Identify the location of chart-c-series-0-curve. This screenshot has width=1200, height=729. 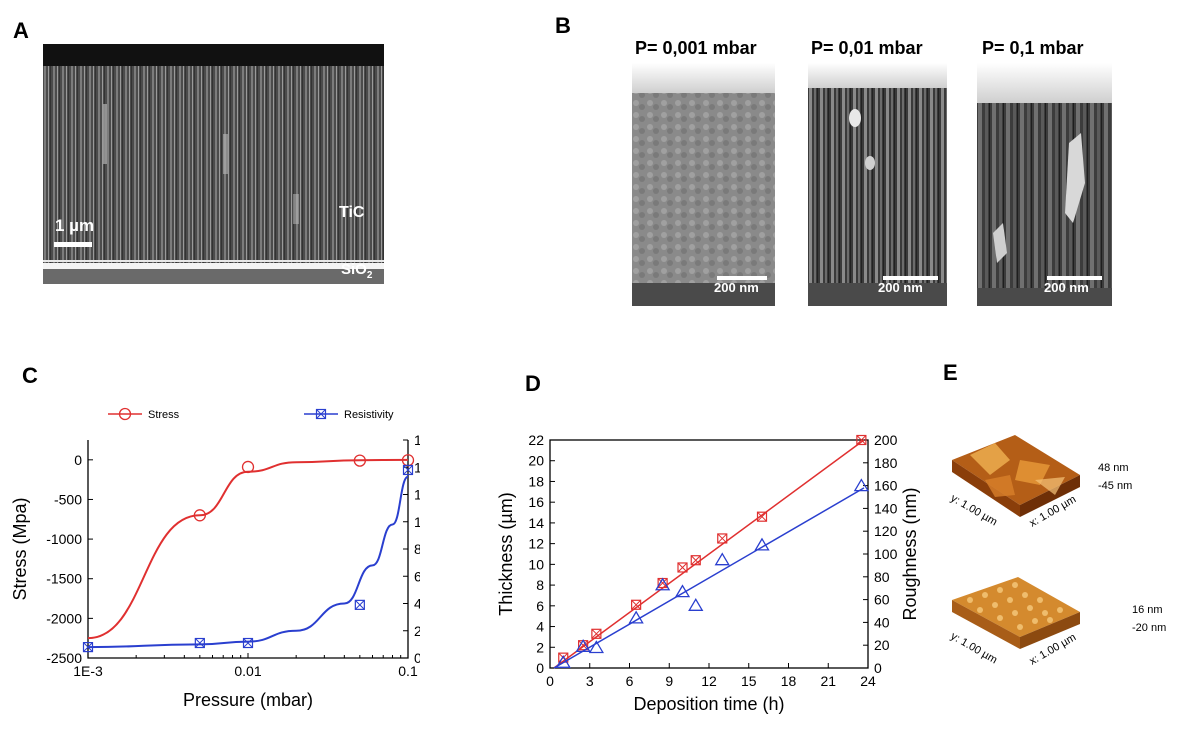
(248, 549).